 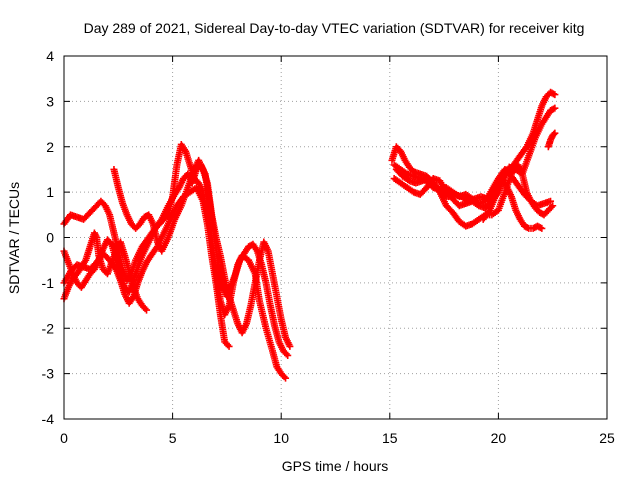 I want to click on y-tick-label: 0, so click(x=50, y=238).